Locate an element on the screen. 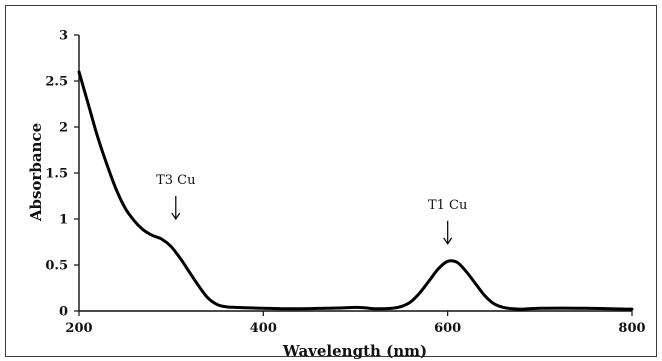  x-tick-label: 400 is located at coordinates (263, 328).